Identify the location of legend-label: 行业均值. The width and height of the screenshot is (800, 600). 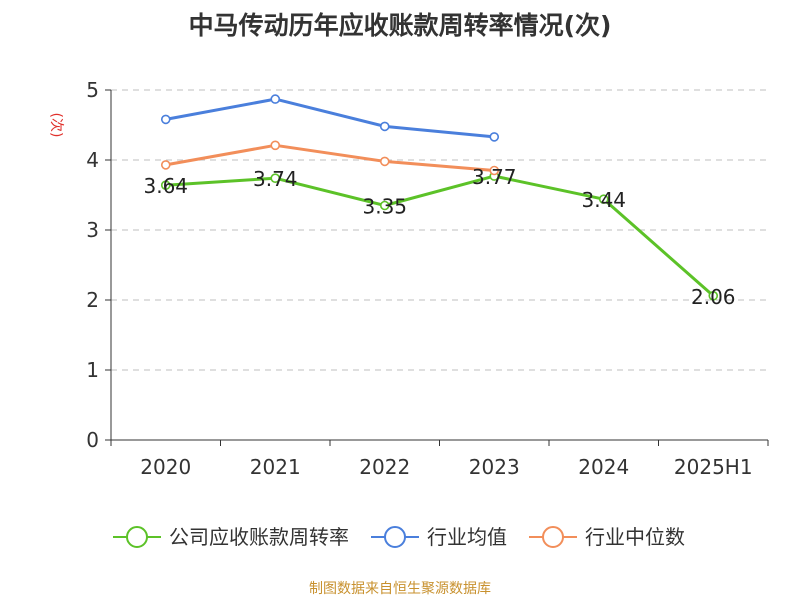
(467, 537).